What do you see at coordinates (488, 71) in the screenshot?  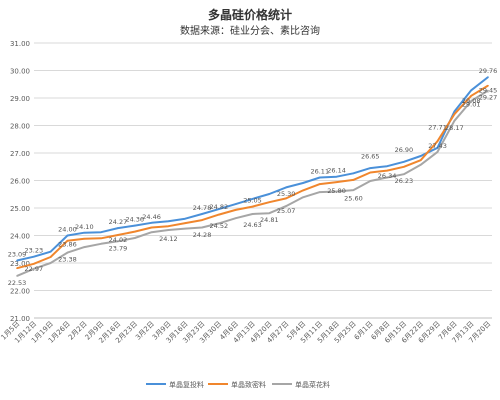 I see `data-label: 29.76` at bounding box center [488, 71].